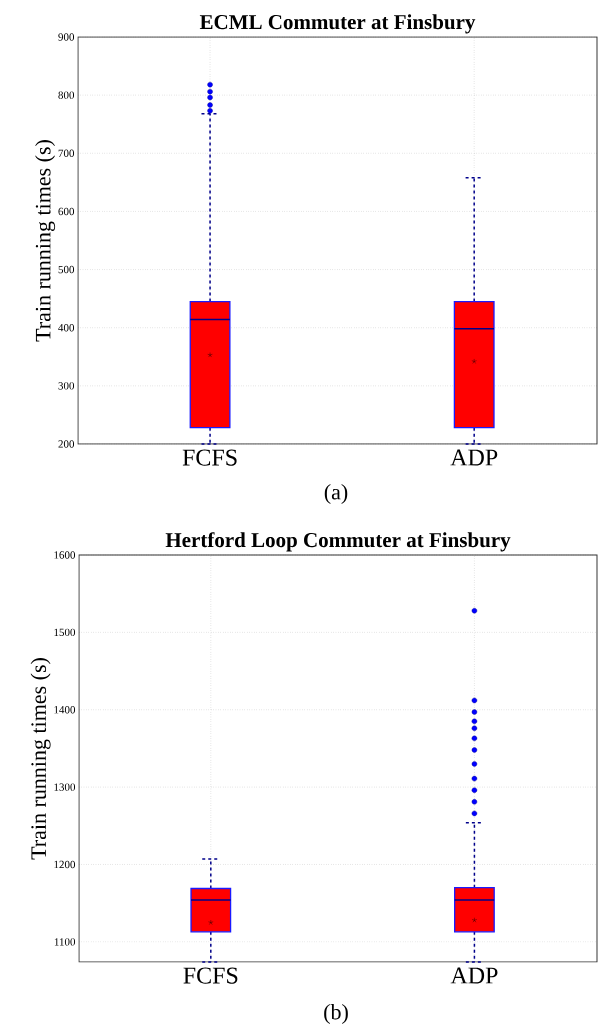  What do you see at coordinates (336, 494) in the screenshot?
I see `text: (a)` at bounding box center [336, 494].